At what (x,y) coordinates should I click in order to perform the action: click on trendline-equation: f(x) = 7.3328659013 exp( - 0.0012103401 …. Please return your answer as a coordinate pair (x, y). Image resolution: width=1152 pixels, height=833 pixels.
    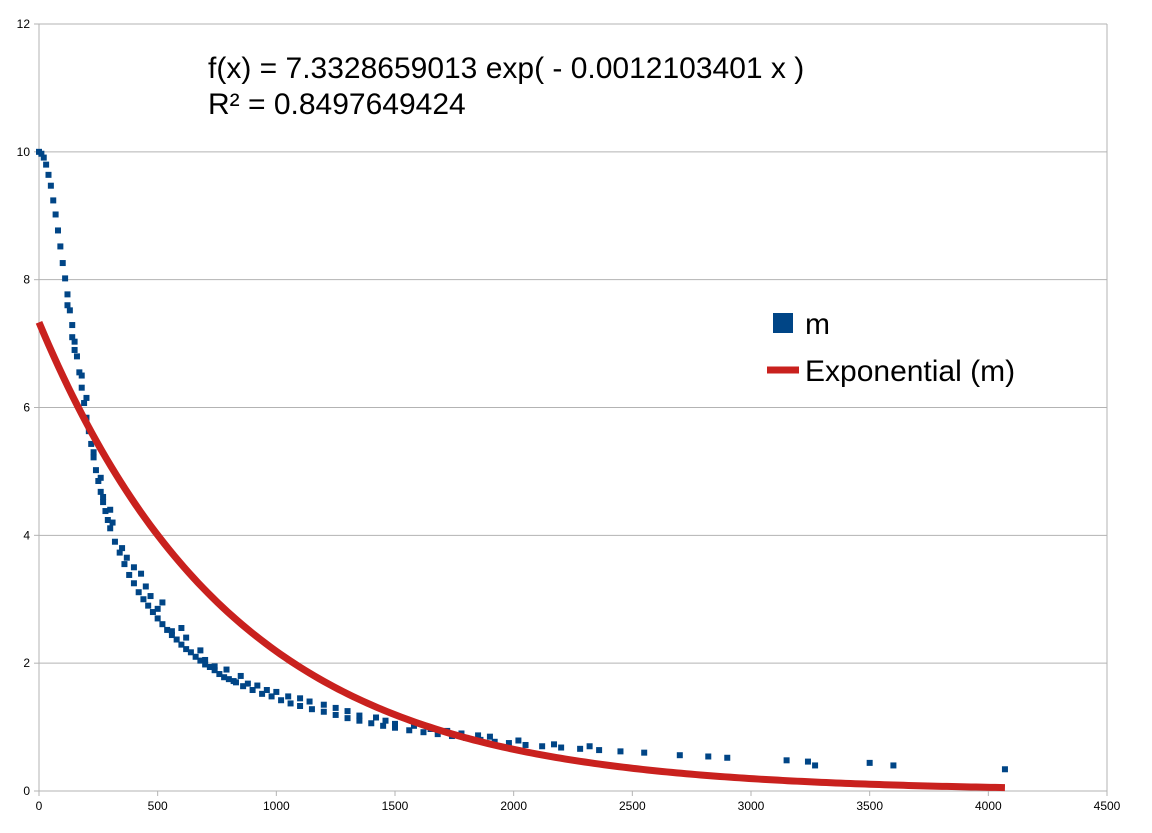
    Looking at the image, I should click on (506, 68).